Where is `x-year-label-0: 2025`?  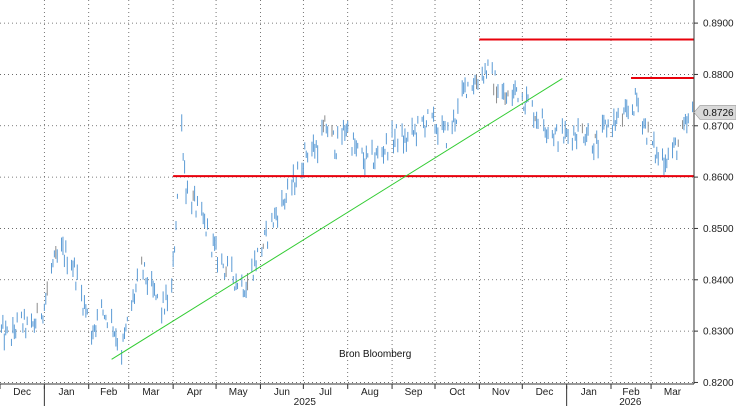 x-year-label-0: 2025 is located at coordinates (305, 401).